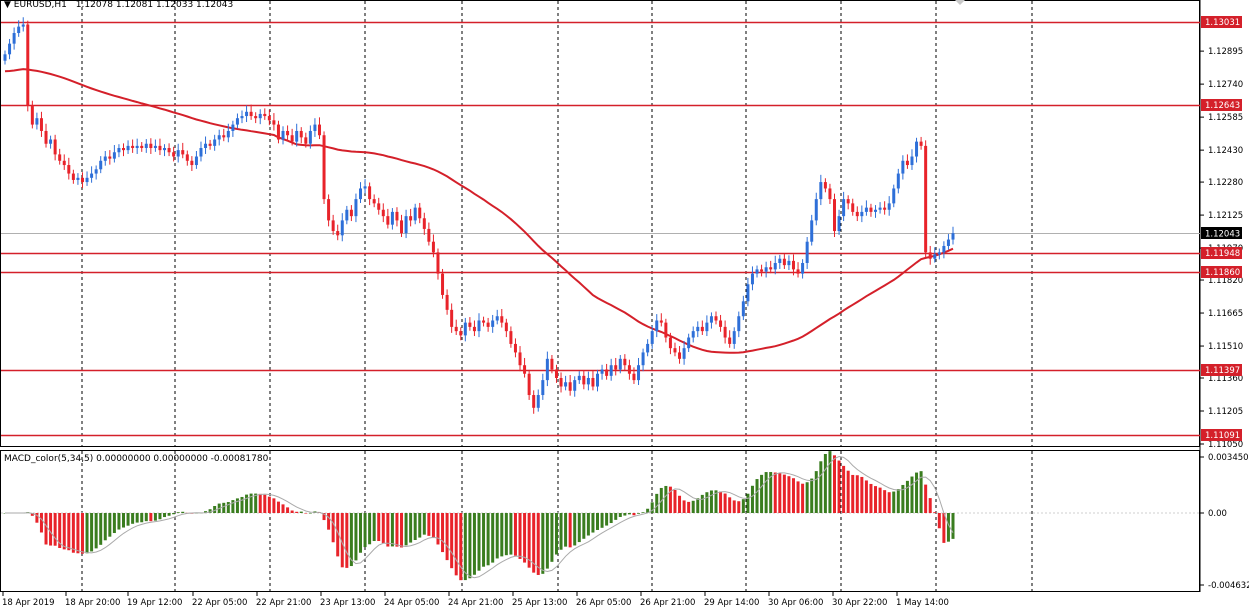 The image size is (1249, 613). What do you see at coordinates (1222, 23) in the screenshot?
I see `level-price-tag-text: 1.13031` at bounding box center [1222, 23].